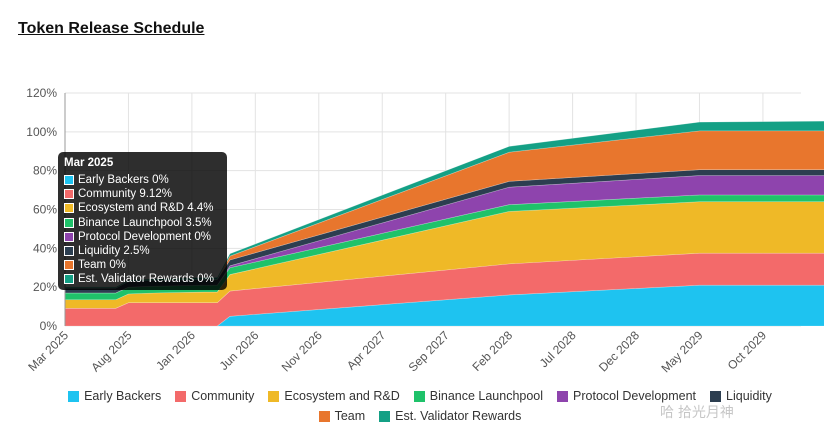 This screenshot has width=824, height=436. I want to click on tooltip-row-label: Protocol Development 0%, so click(144, 236).